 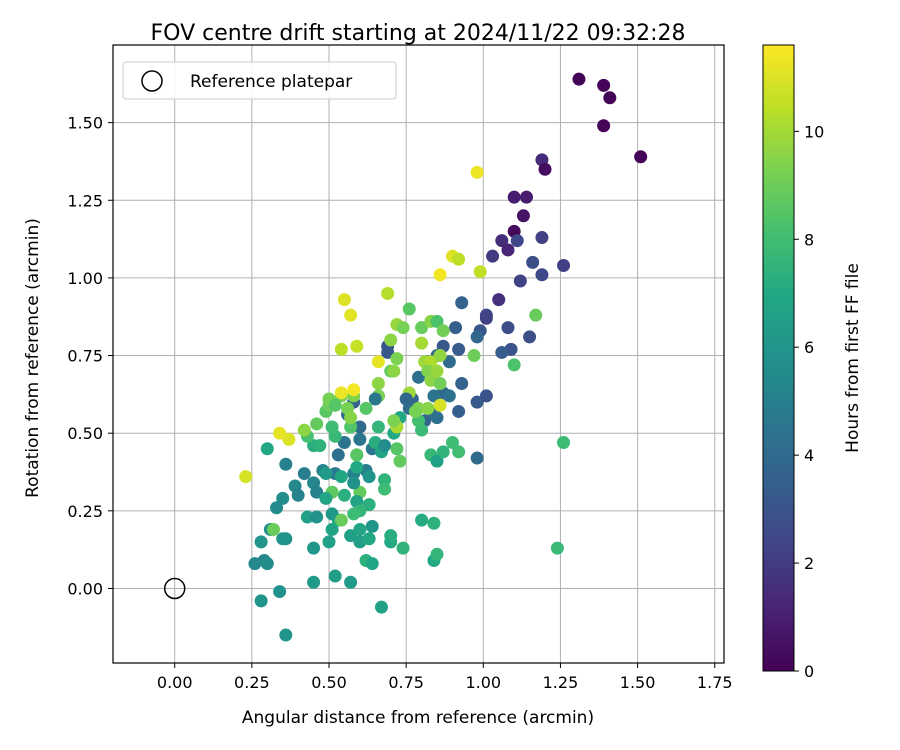 What do you see at coordinates (561, 682) in the screenshot?
I see `x-tick-label: 1.25` at bounding box center [561, 682].